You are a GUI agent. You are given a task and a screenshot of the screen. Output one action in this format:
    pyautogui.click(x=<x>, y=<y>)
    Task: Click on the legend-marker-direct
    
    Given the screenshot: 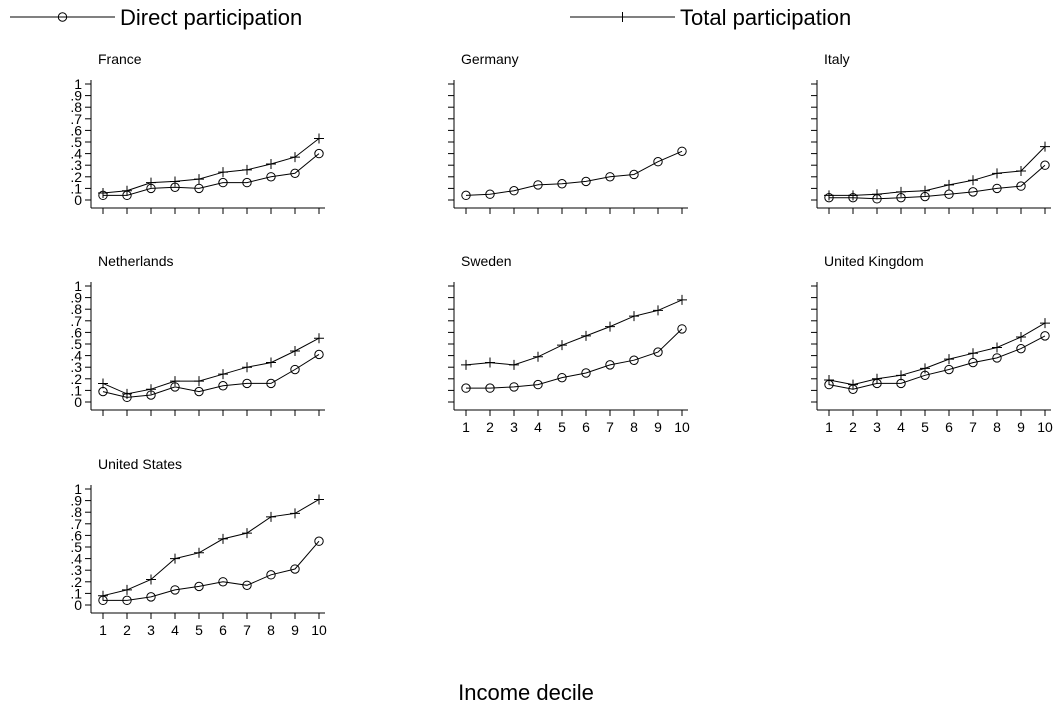 What is the action you would take?
    pyautogui.click(x=62, y=17)
    